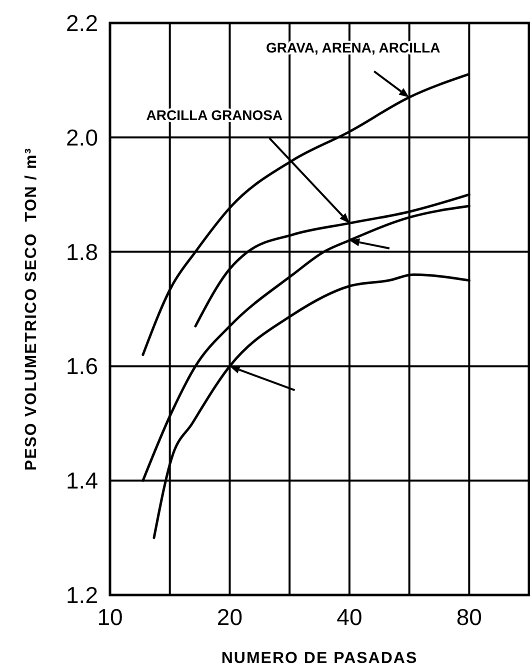 The image size is (530, 672). What do you see at coordinates (349, 617) in the screenshot?
I see `x-tick-label: 40` at bounding box center [349, 617].